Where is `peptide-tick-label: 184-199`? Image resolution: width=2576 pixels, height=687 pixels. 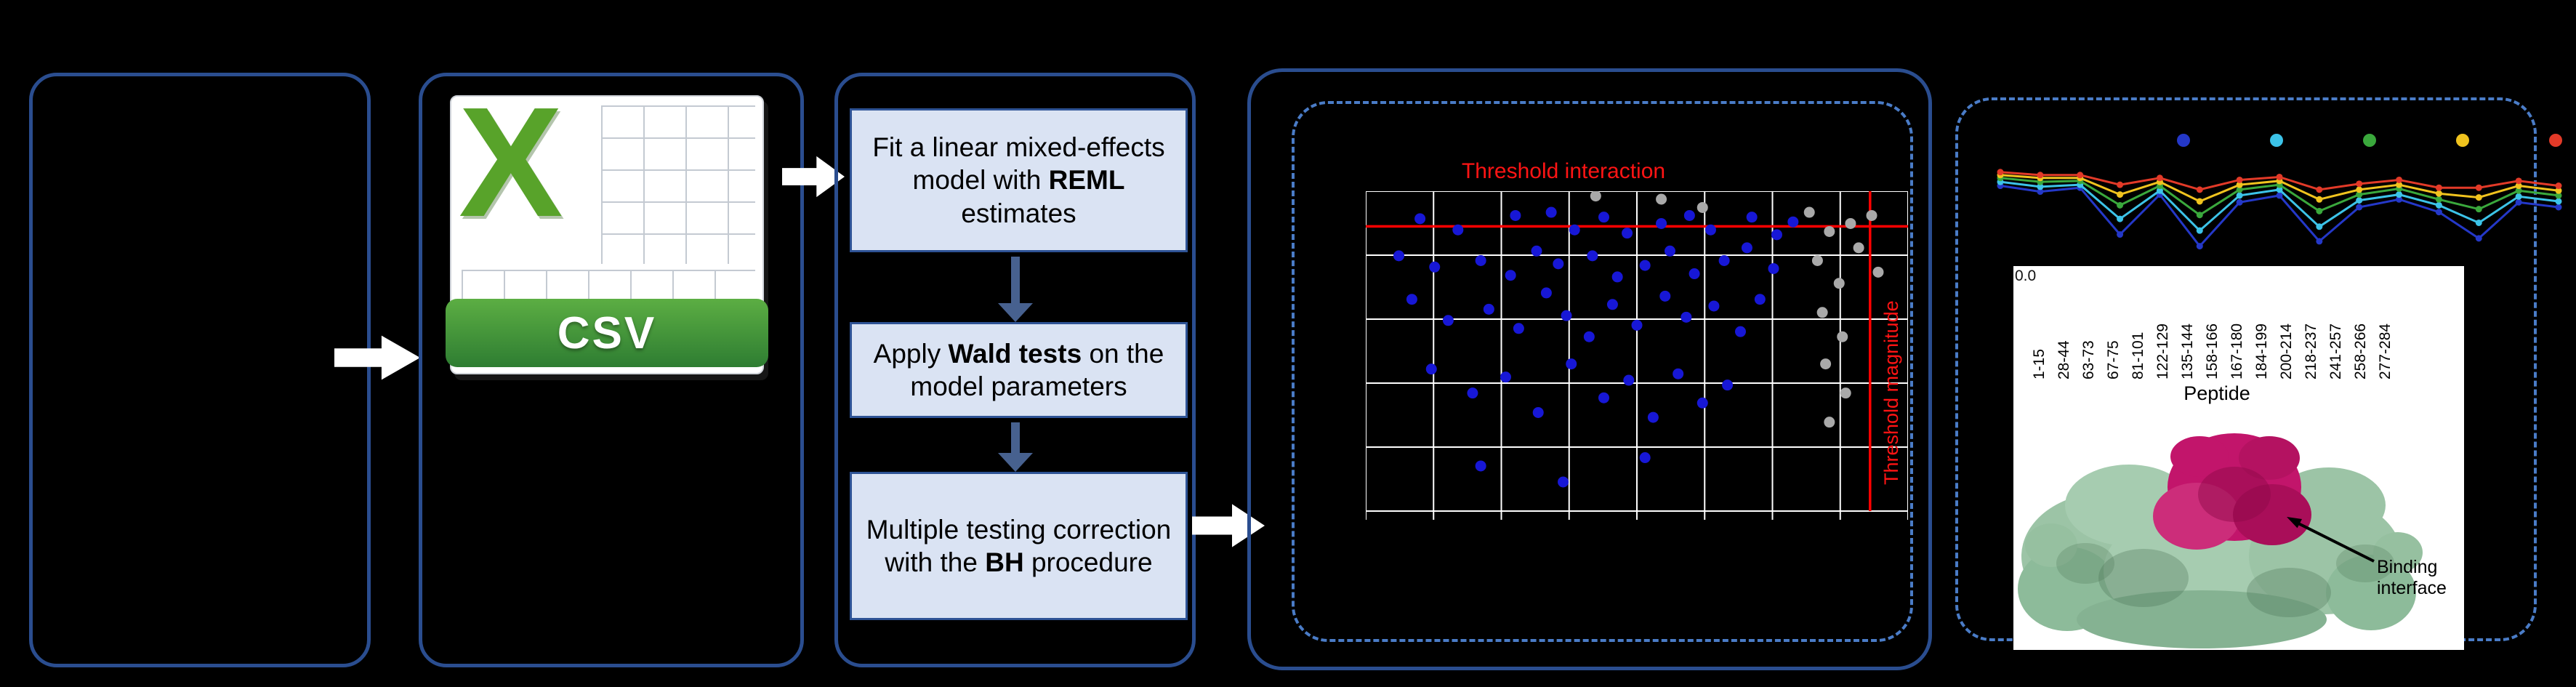 peptide-tick-label: 184-199 is located at coordinates (2261, 351).